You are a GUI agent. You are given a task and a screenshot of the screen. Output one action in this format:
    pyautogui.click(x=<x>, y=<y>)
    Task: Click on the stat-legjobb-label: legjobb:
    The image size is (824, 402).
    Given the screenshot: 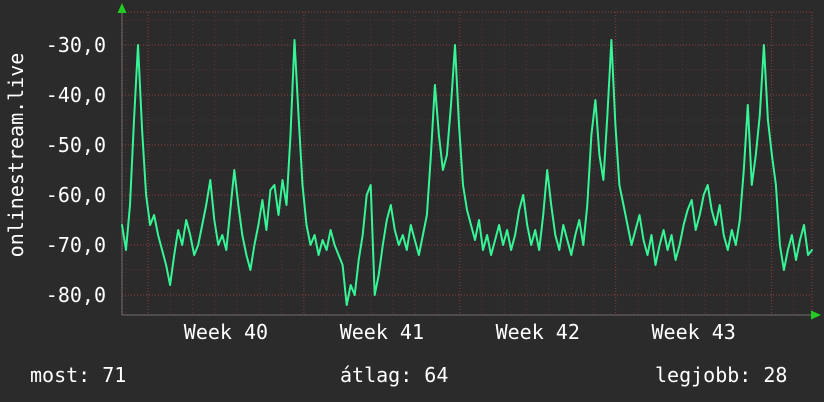 What is the action you would take?
    pyautogui.click(x=703, y=375)
    